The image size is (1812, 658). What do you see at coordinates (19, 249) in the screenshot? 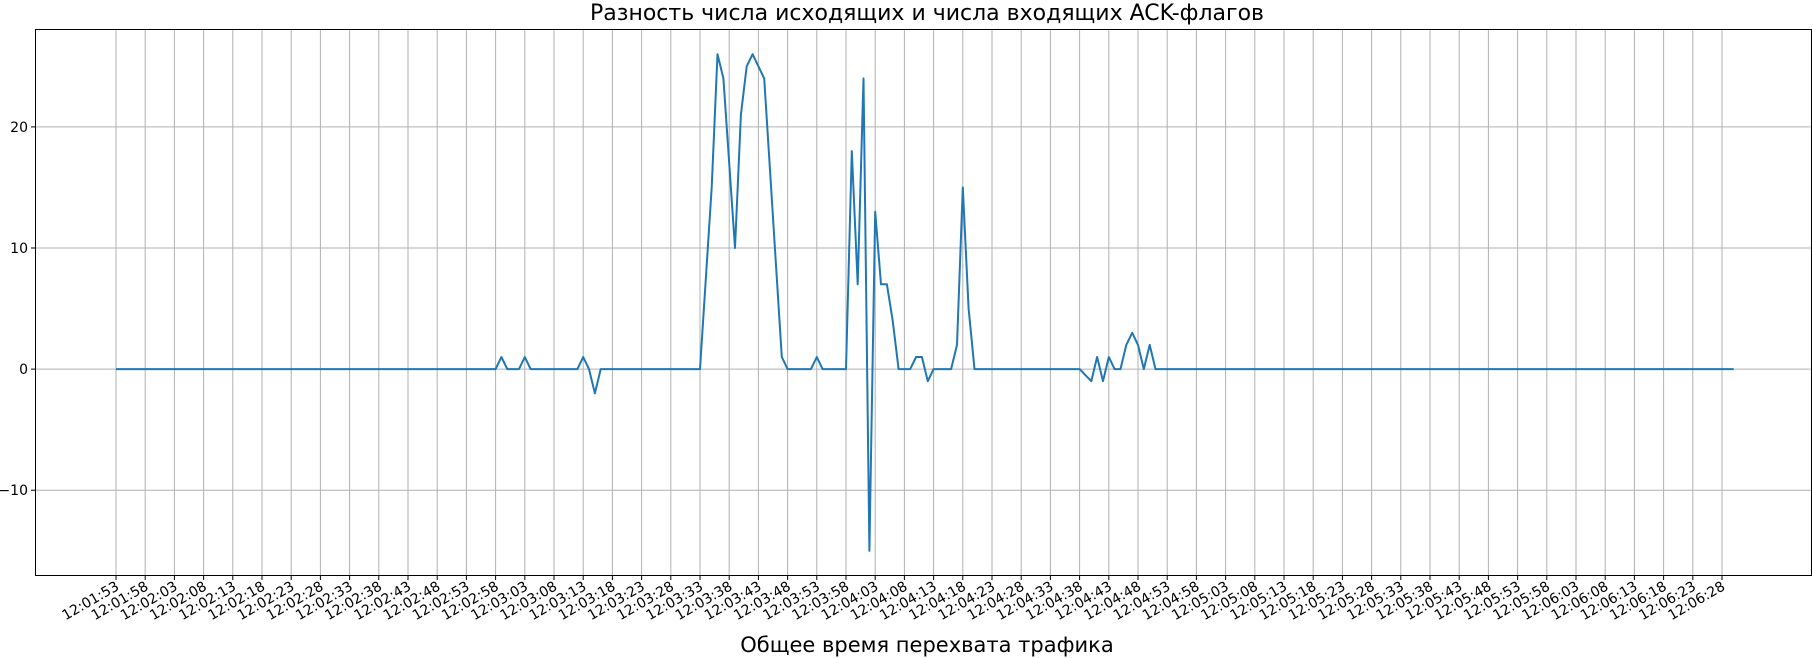
I see `y-tick-label: 10` at bounding box center [19, 249].